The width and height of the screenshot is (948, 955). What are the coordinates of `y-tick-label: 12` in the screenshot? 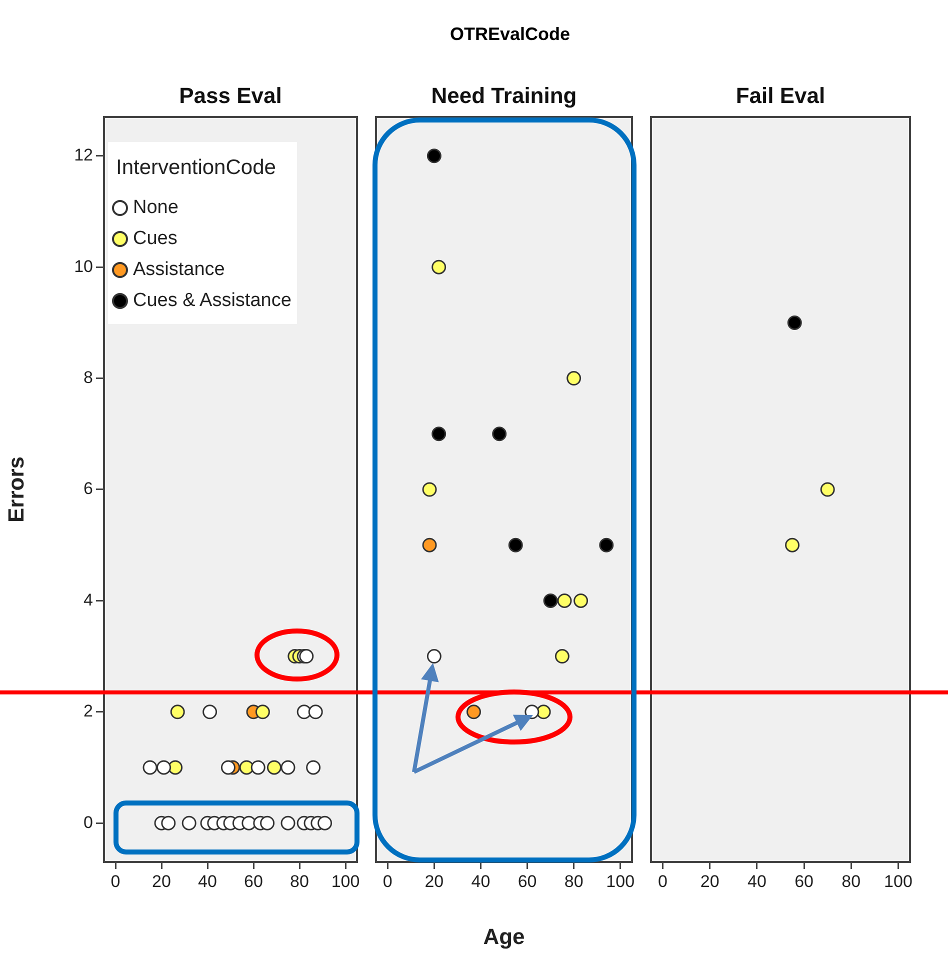 It's located at (83, 155).